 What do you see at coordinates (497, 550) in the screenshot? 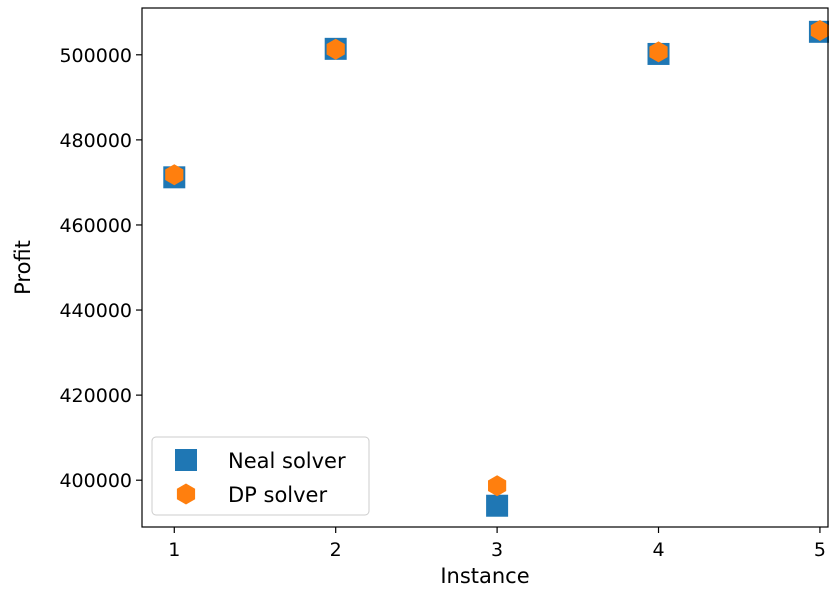
I see `x-tick-label: 3` at bounding box center [497, 550].